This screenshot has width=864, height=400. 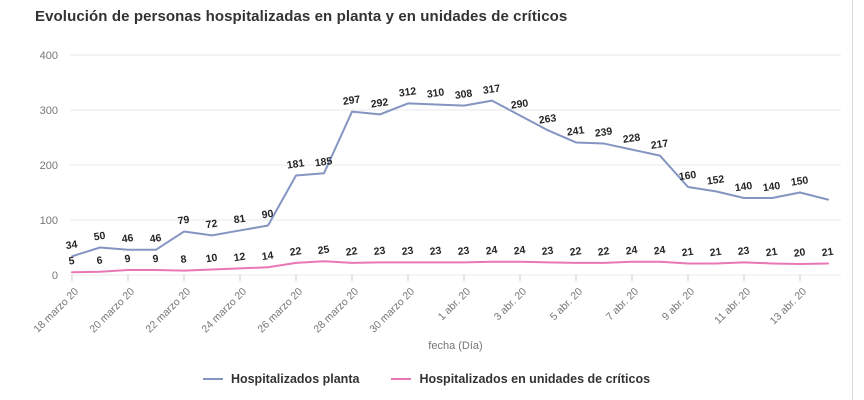 I want to click on svg-text: 5, so click(x=72, y=261).